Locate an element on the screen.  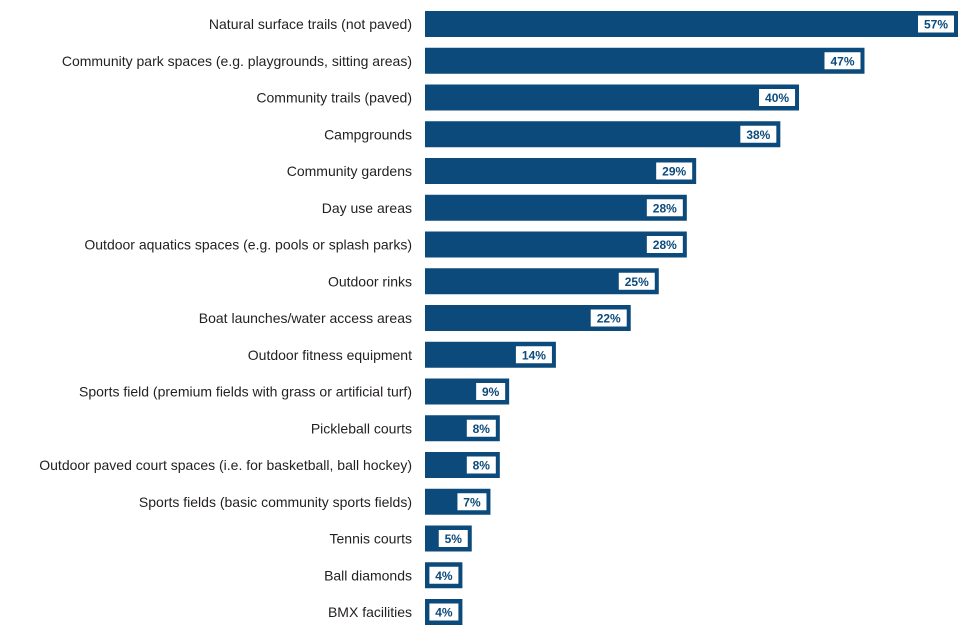
value-label: 7% is located at coordinates (472, 502).